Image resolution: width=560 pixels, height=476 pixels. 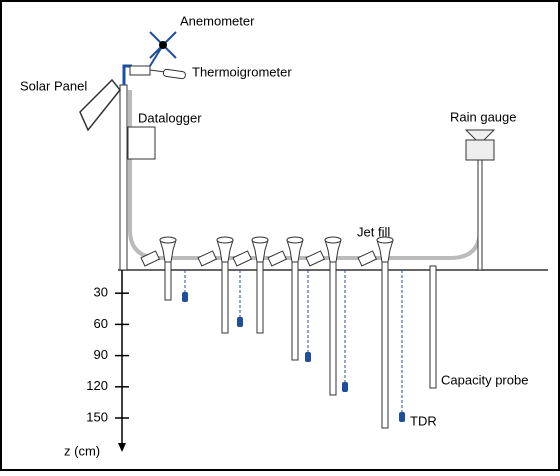 What do you see at coordinates (100, 105) in the screenshot?
I see `solar-panel` at bounding box center [100, 105].